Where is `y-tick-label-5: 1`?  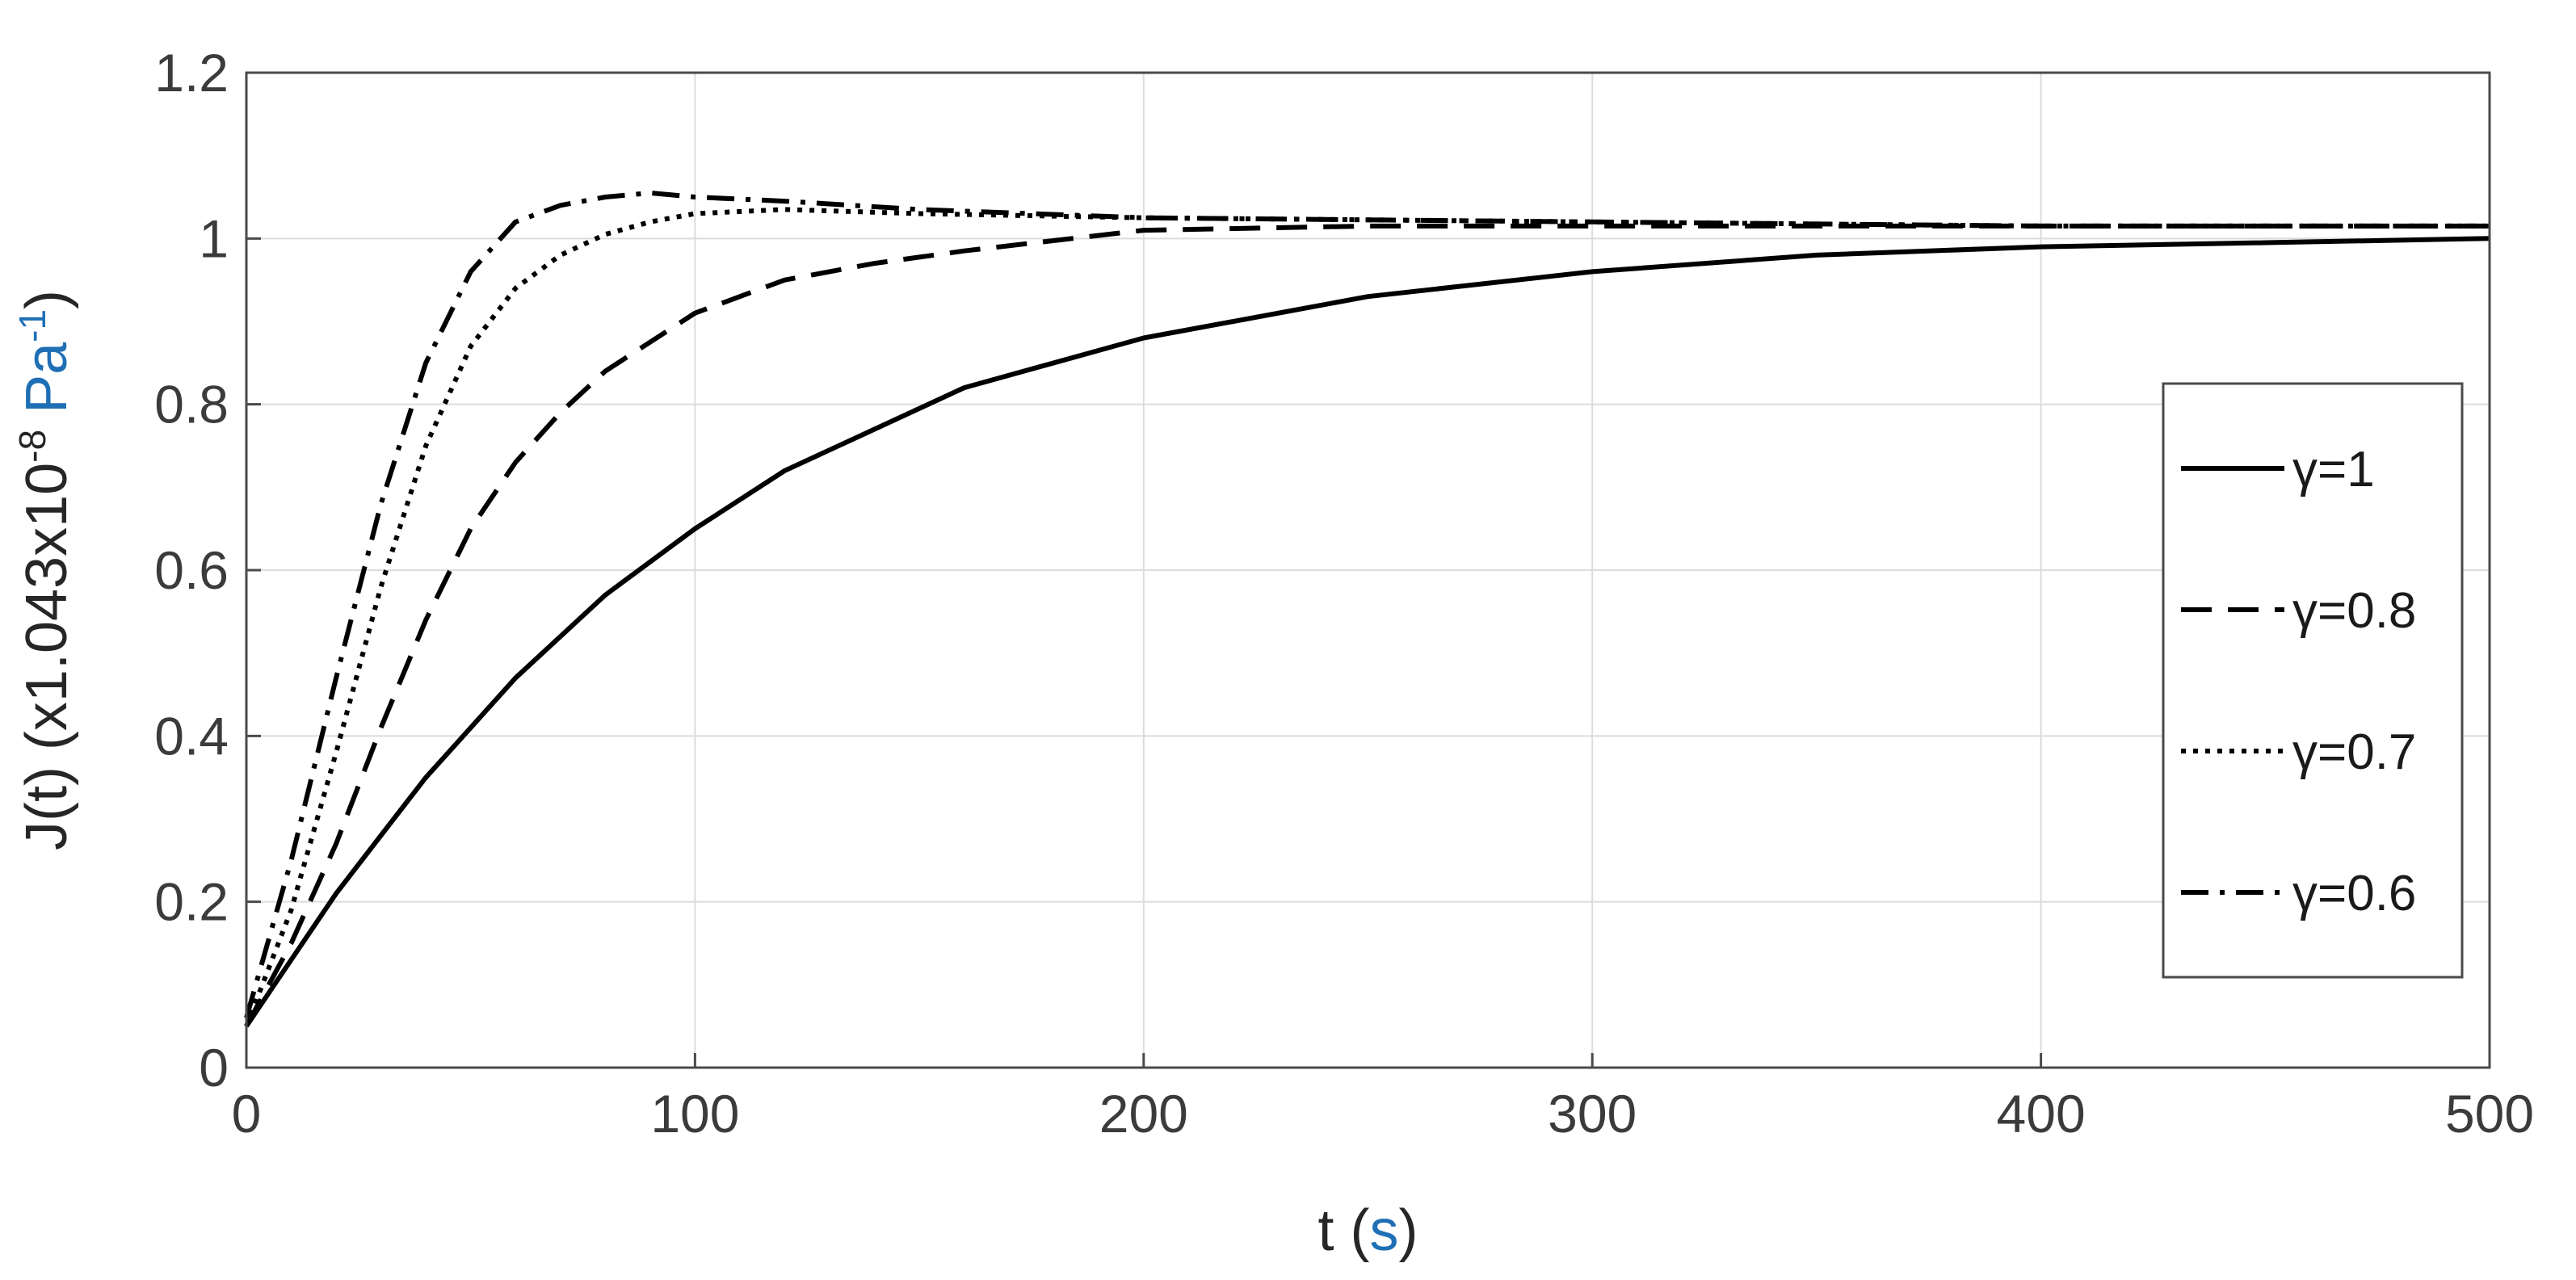 y-tick-label-5: 1 is located at coordinates (214, 238).